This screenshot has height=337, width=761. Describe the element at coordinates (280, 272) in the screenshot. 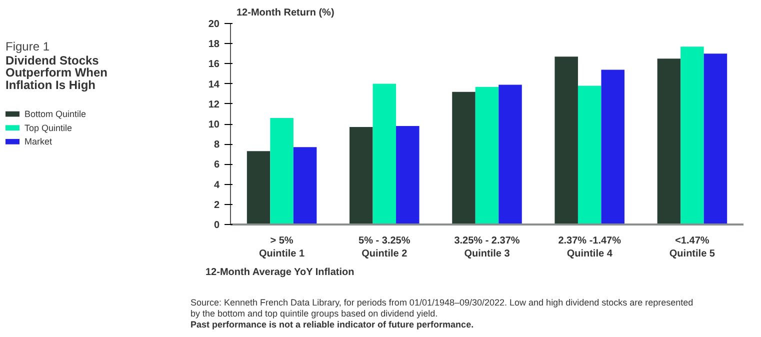

I see `x-axis-title: 12-Month Average YoY Inflation` at that location.